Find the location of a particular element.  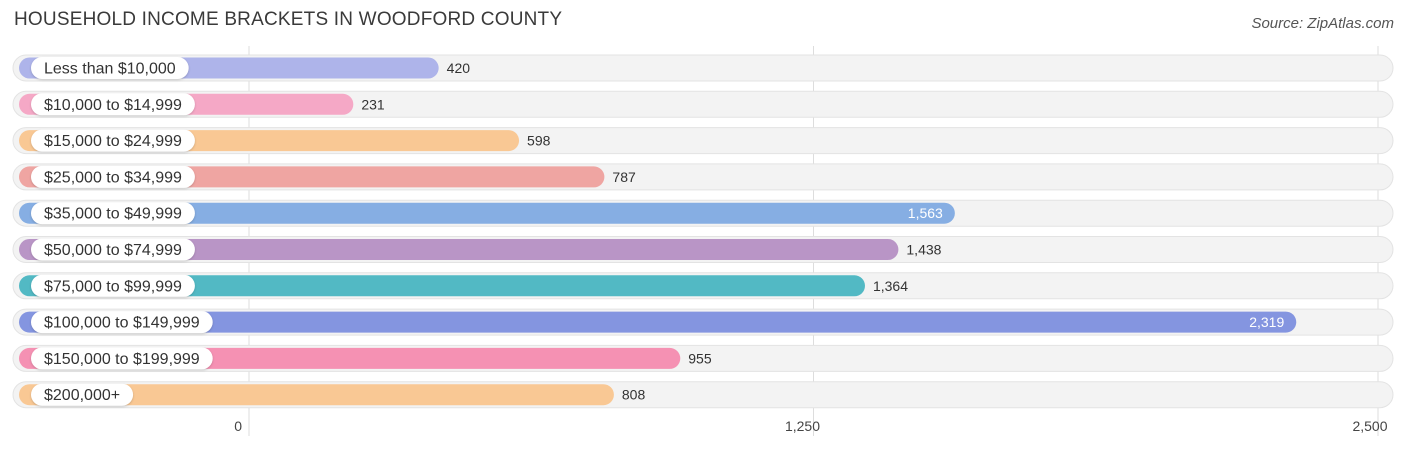

bar-row: $150,000 to $199,999 955 is located at coordinates (703, 358).